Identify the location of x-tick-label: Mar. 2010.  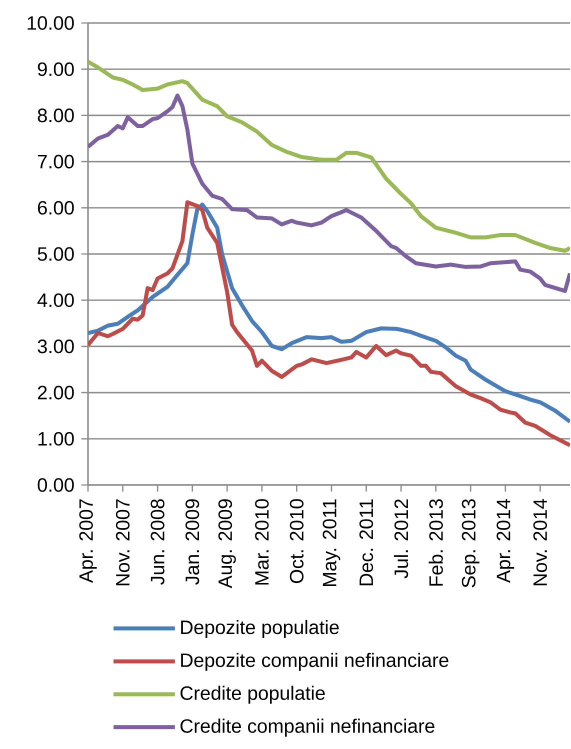
(262, 542).